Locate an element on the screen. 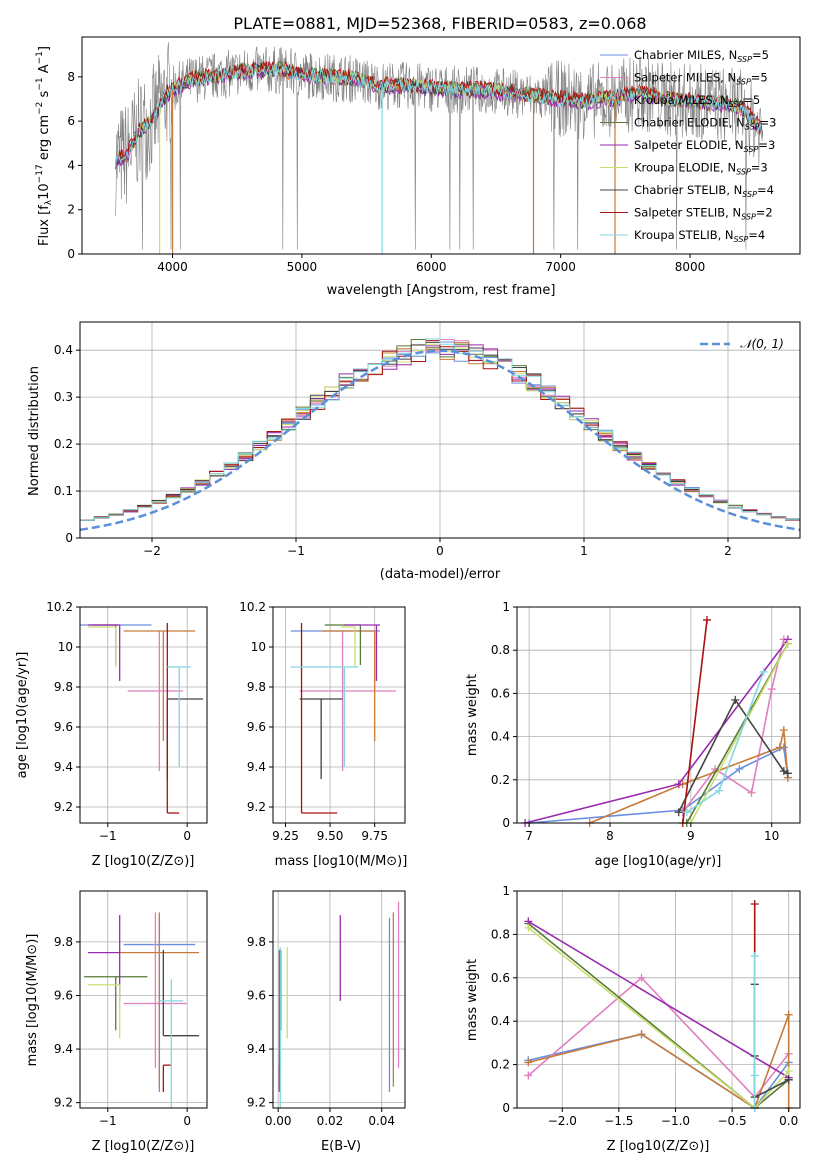 The width and height of the screenshot is (819, 1170). legend-label: Salpeter MILES, NSSP=5 is located at coordinates (701, 79).